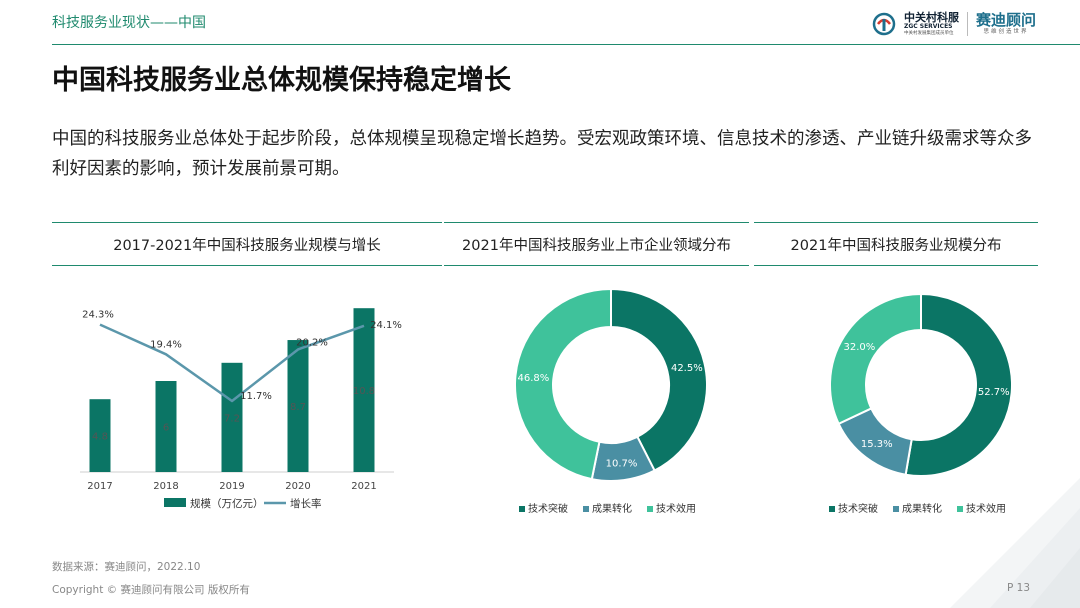 This screenshot has height=608, width=1080. Describe the element at coordinates (256, 396) in the screenshot. I see `growth-label-2019: 11.7%` at that location.